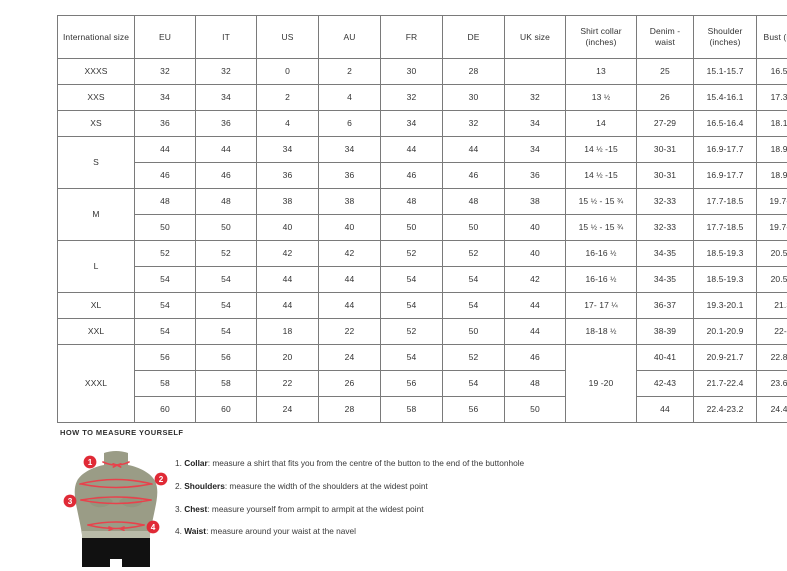 The width and height of the screenshot is (787, 571). Describe the element at coordinates (288, 98) in the screenshot. I see `cell-us: 2` at that location.